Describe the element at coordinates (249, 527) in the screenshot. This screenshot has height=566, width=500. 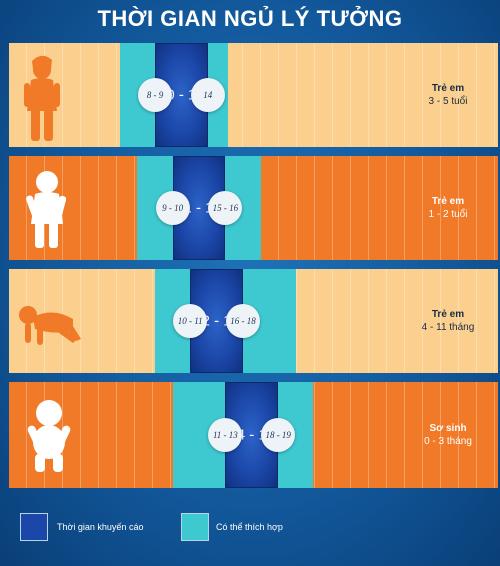
I see `legend-label-may-be-appropriate: Có thể thích hợp` at that location.